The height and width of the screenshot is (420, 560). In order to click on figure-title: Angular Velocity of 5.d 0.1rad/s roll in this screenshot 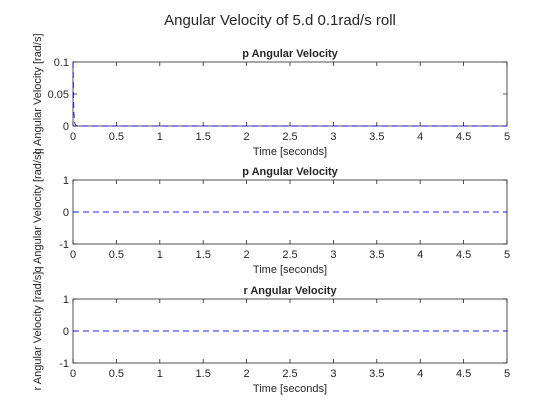, I will do `click(280, 20)`.